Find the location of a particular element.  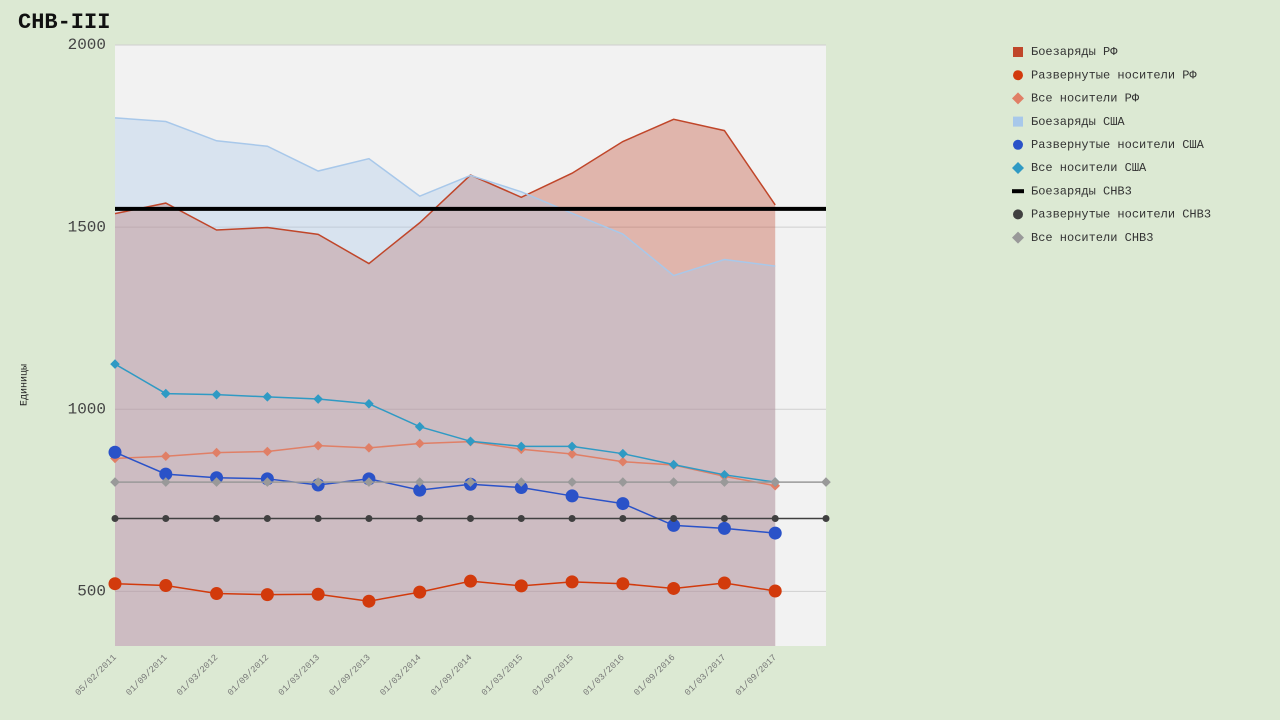

legend-label: Развернутые носители США is located at coordinates (1118, 145).